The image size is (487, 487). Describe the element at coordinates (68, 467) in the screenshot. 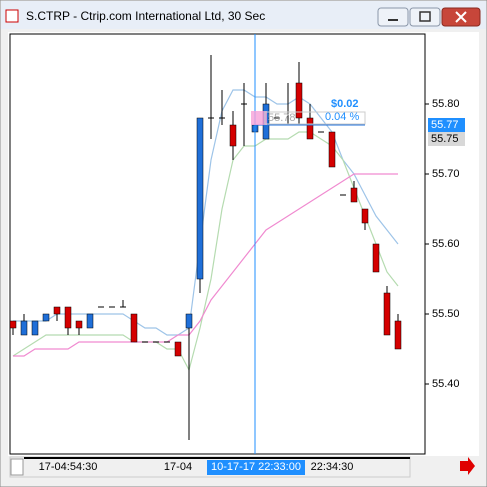

I see `x-tick-label: 17-04:54:30` at that location.